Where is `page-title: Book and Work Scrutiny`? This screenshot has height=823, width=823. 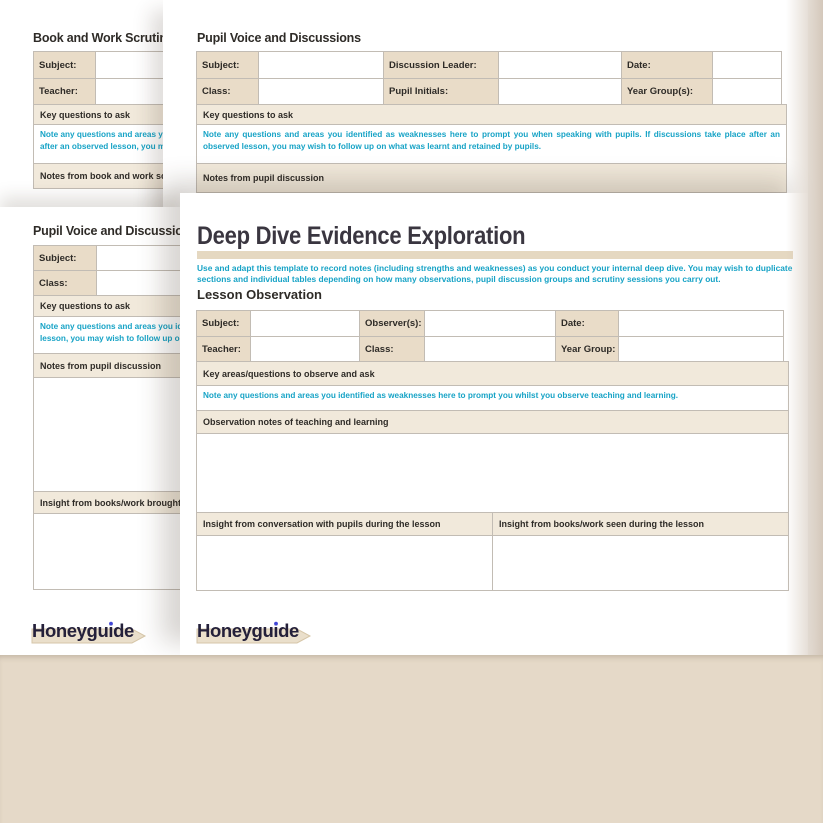 page-title: Book and Work Scrutiny is located at coordinates (103, 38).